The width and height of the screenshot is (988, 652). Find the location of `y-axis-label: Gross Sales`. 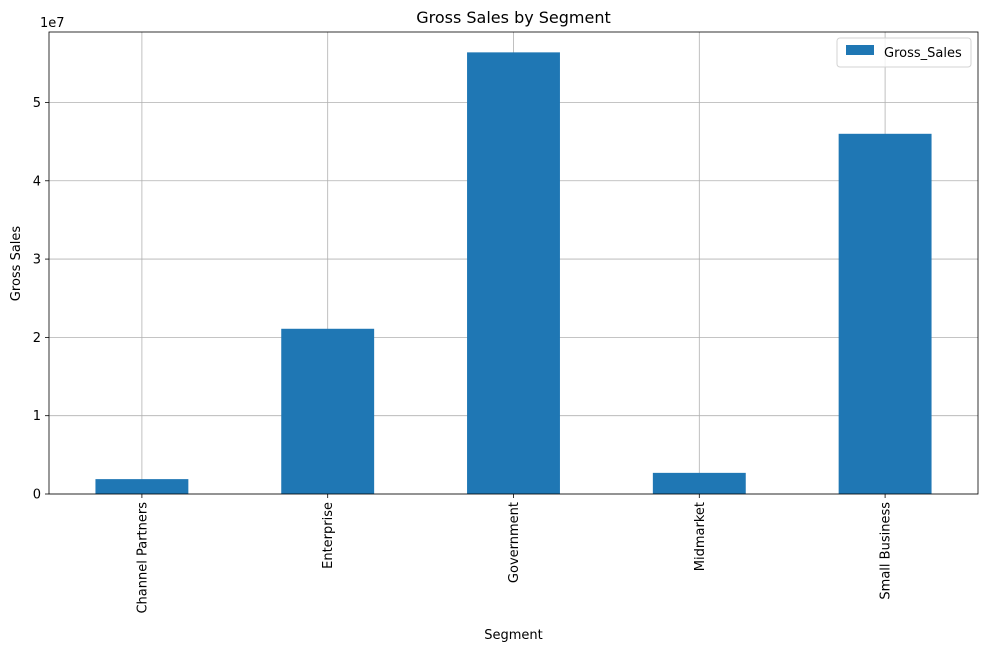

y-axis-label: Gross Sales is located at coordinates (16, 264).